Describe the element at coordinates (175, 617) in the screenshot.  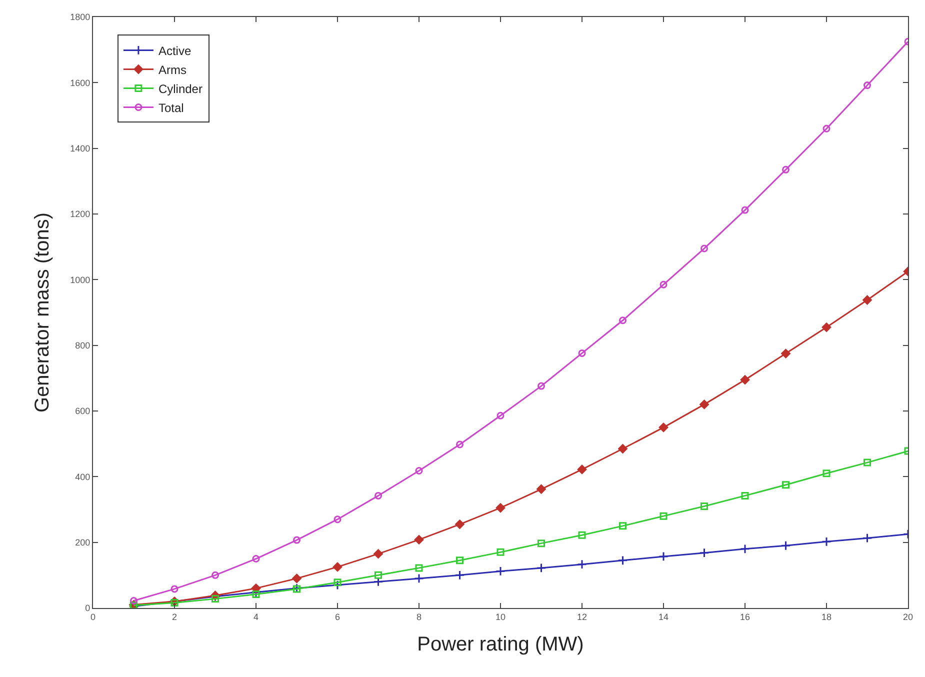
I see `x-tick-label: 2` at that location.